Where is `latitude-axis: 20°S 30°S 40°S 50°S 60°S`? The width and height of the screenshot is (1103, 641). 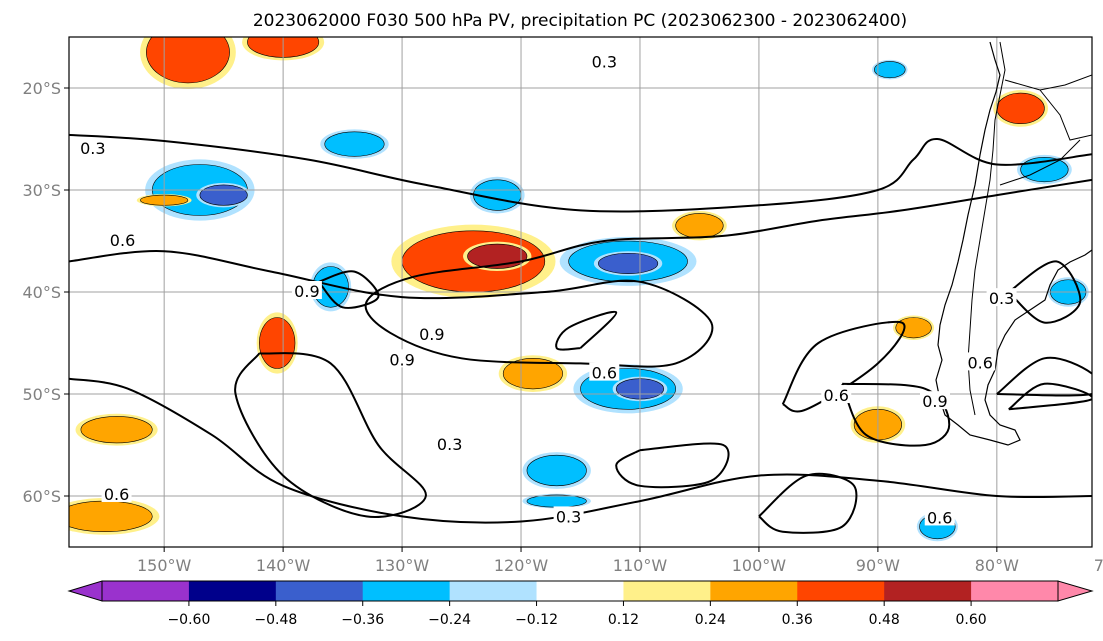
latitude-axis: 20°S 30°S 40°S 50°S 60°S is located at coordinates (45, 292).